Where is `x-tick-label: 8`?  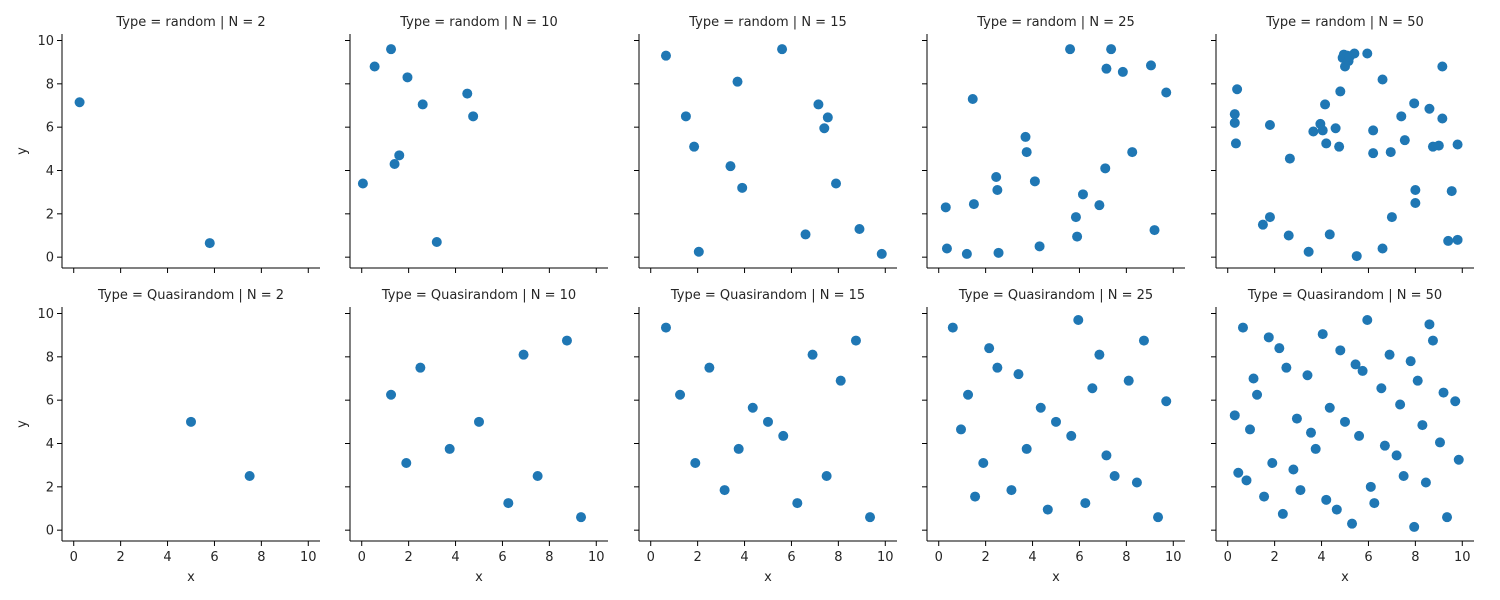
x-tick-label: 8 is located at coordinates (1415, 557).